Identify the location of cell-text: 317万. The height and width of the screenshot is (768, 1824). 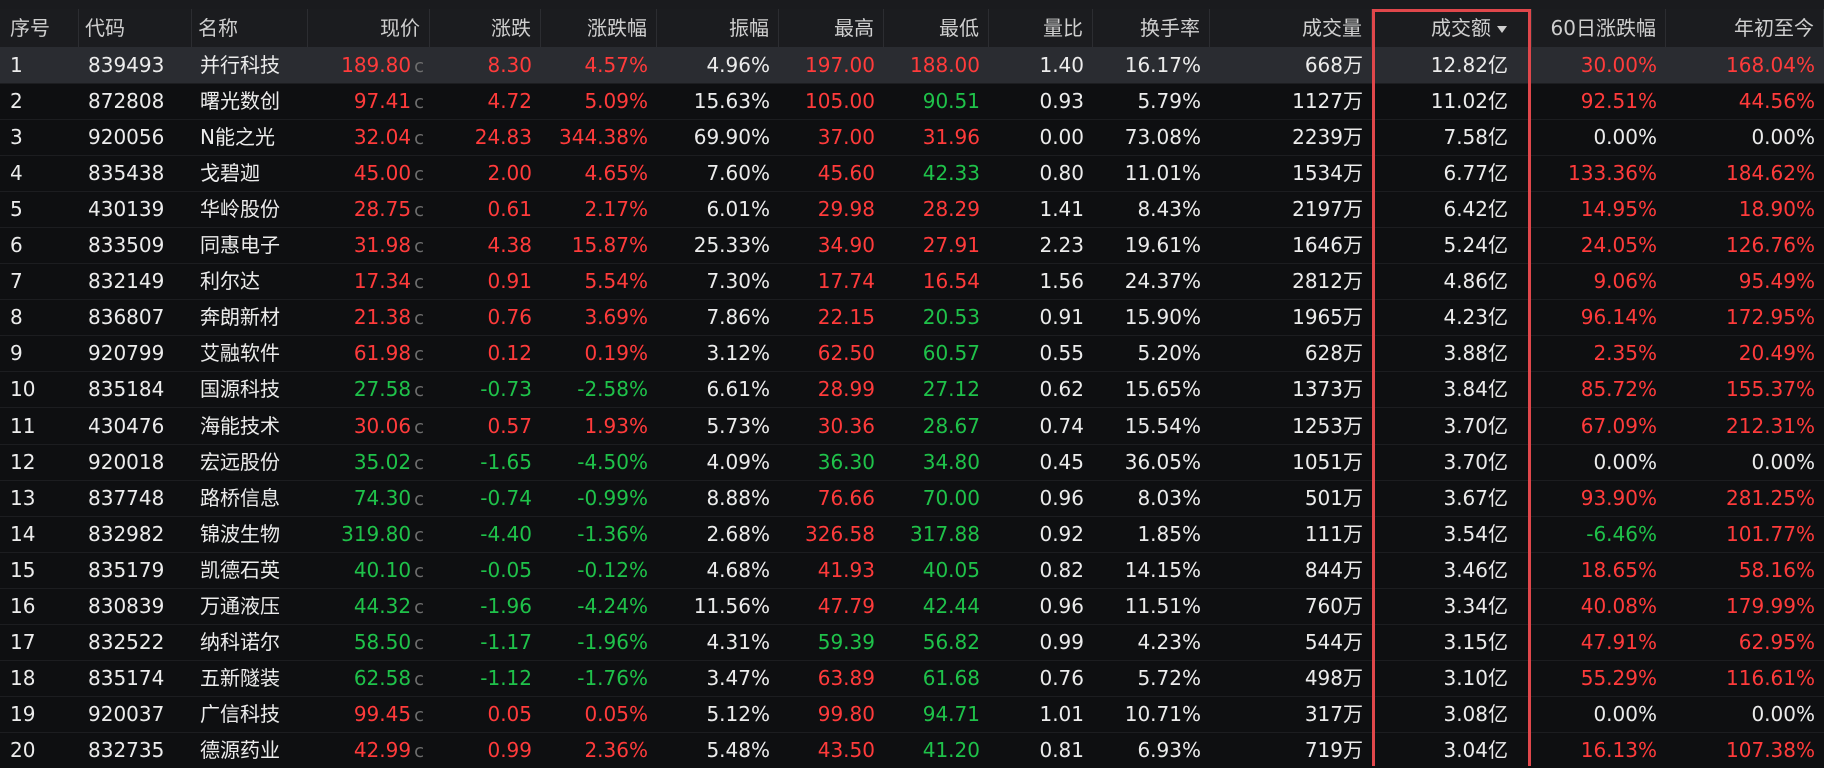
(1333, 713).